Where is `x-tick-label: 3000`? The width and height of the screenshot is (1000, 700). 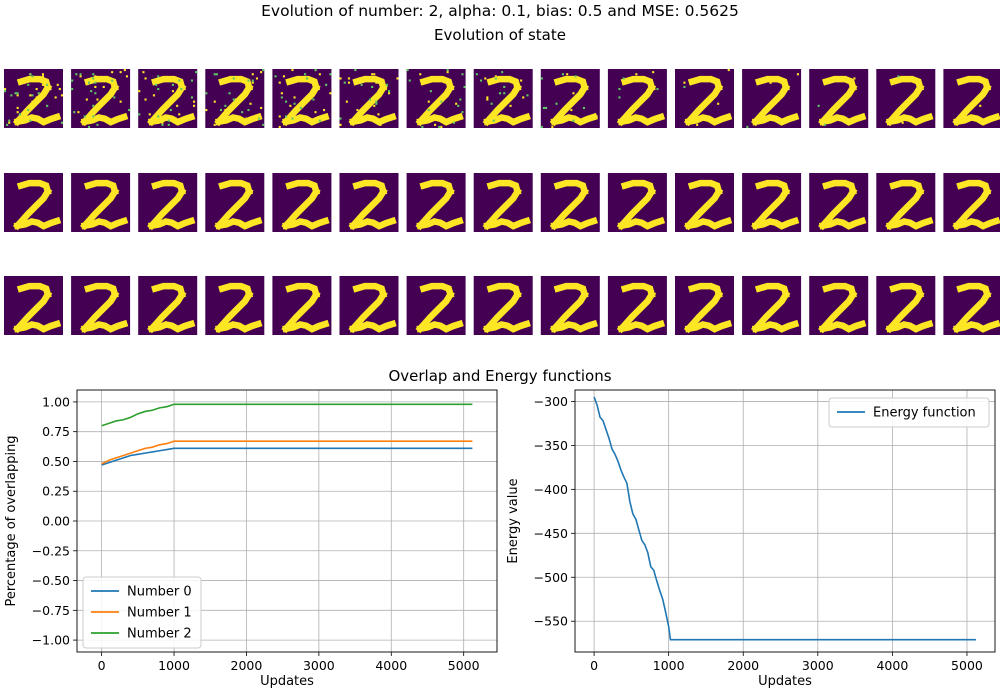
x-tick-label: 3000 is located at coordinates (319, 665).